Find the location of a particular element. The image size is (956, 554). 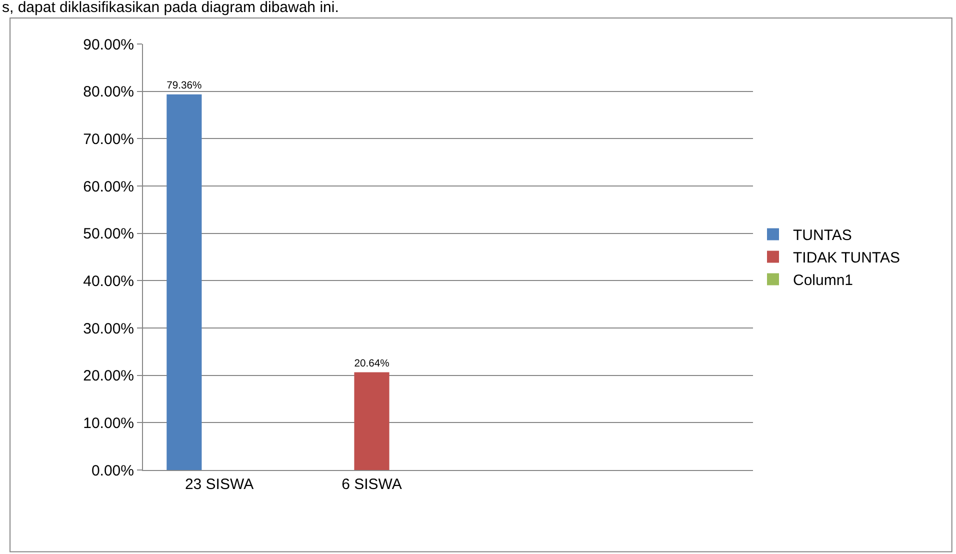

y-tick-label: 20.00% is located at coordinates (108, 376).